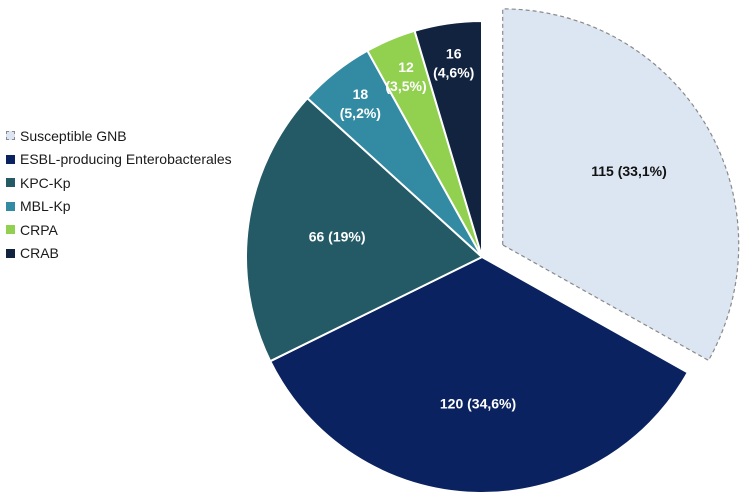  What do you see at coordinates (405, 76) in the screenshot?
I see `slice-data-label: 12 (3,5%)` at bounding box center [405, 76].